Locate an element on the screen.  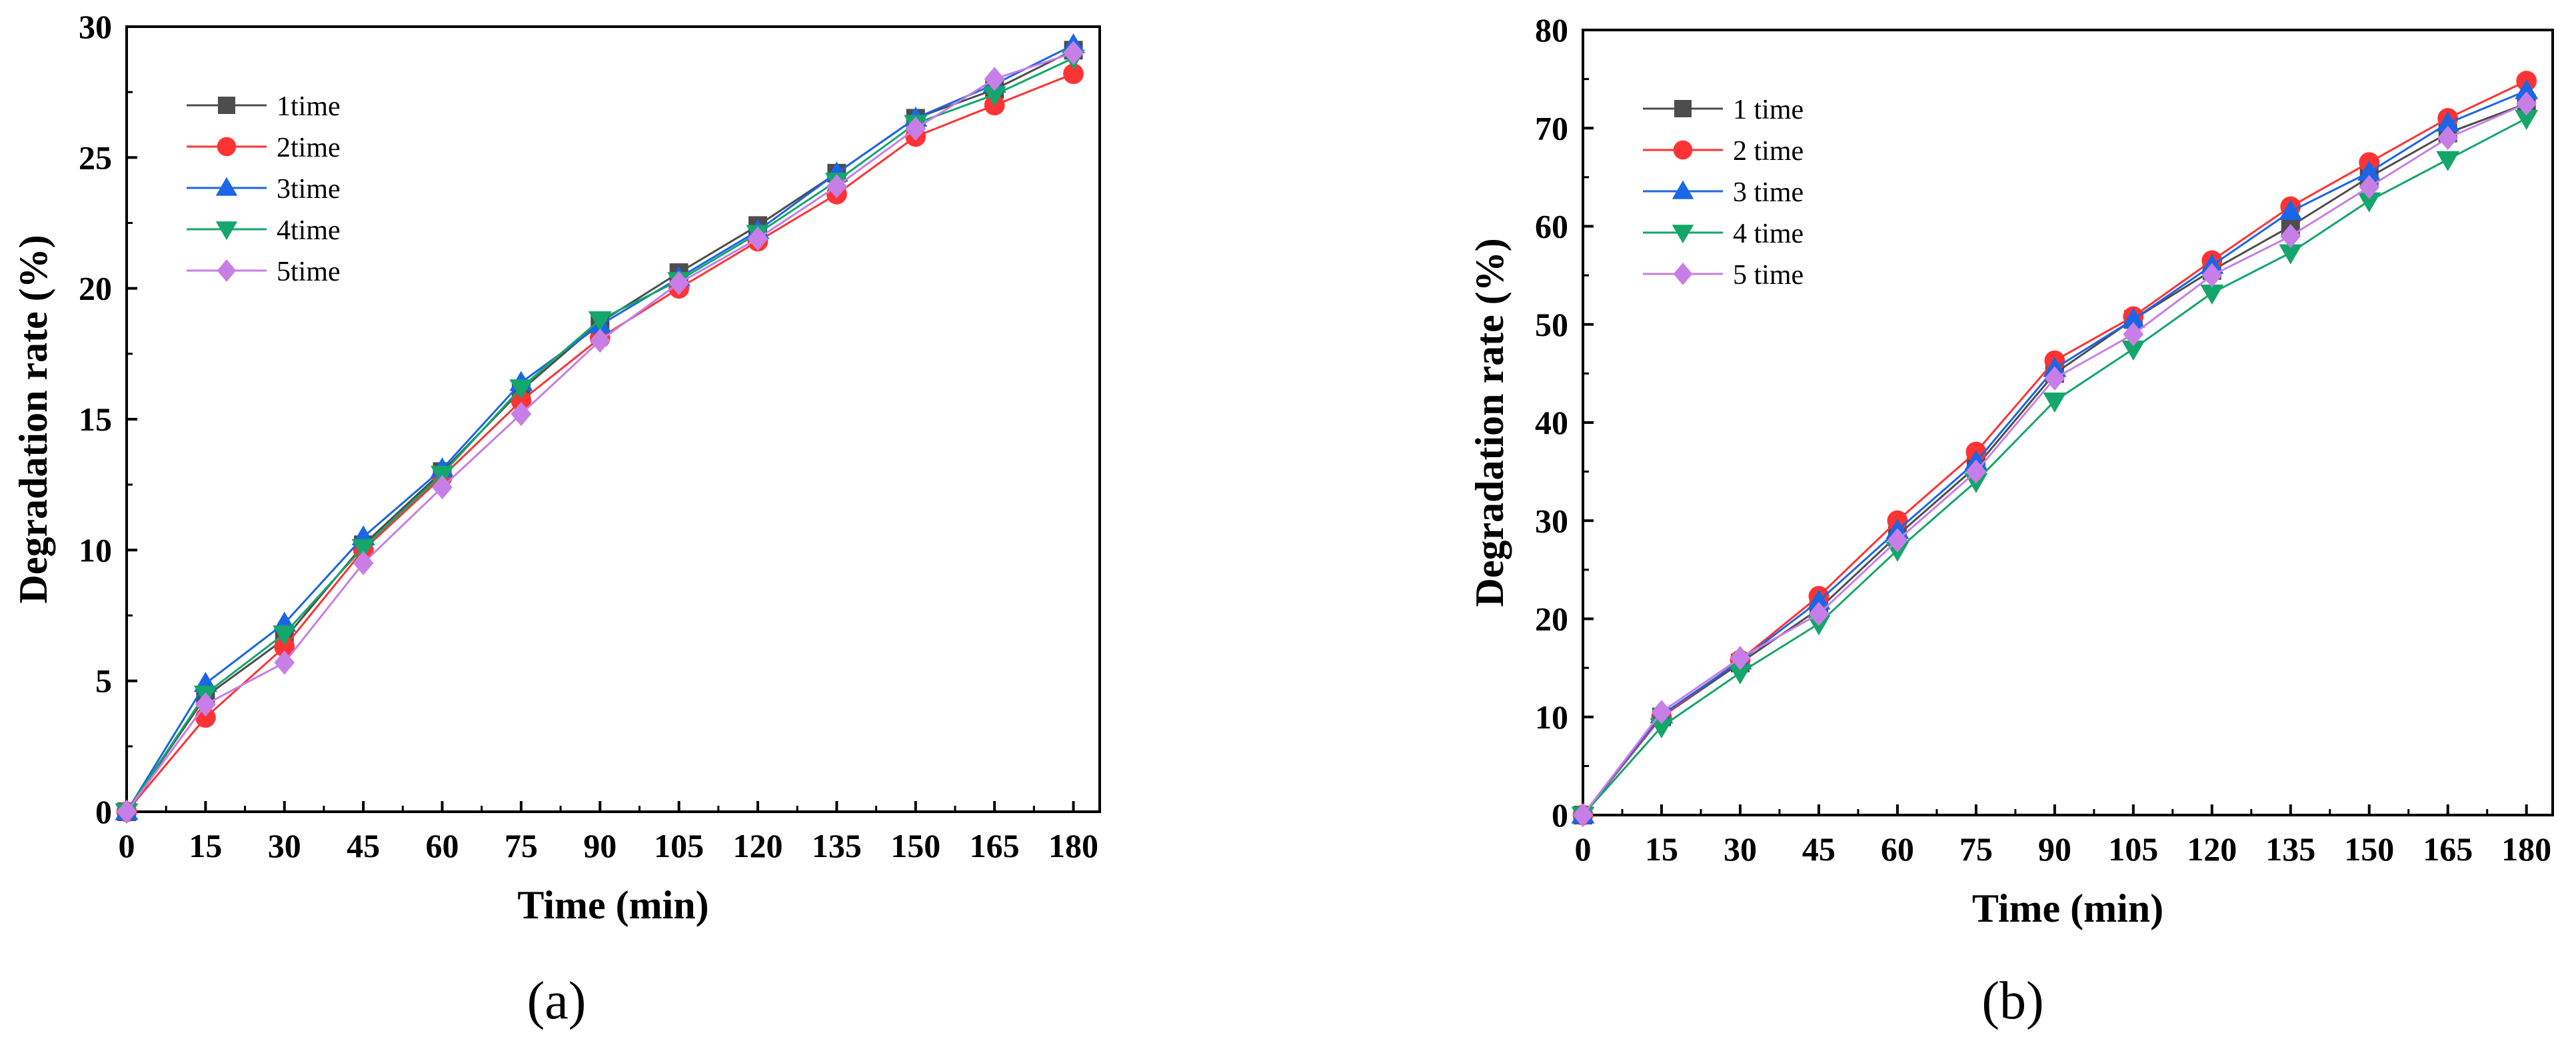
x-tick-label: 180 is located at coordinates (2526, 849).